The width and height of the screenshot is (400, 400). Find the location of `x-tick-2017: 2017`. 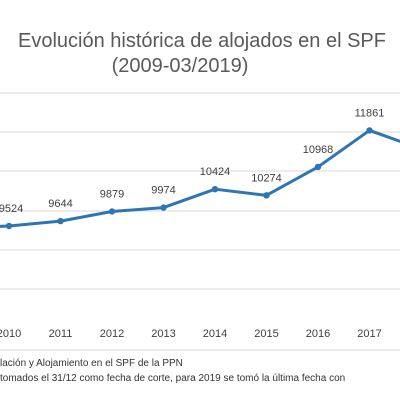

x-tick-2017: 2017 is located at coordinates (369, 334).